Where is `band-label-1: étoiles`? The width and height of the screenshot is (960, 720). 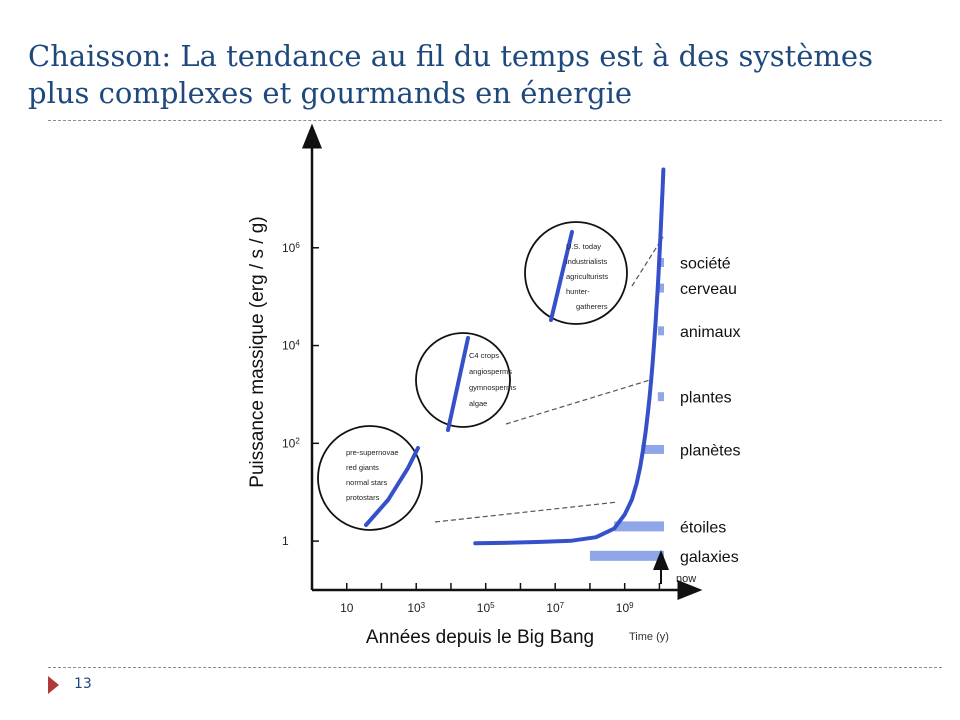
band-label-1: étoiles is located at coordinates (703, 527).